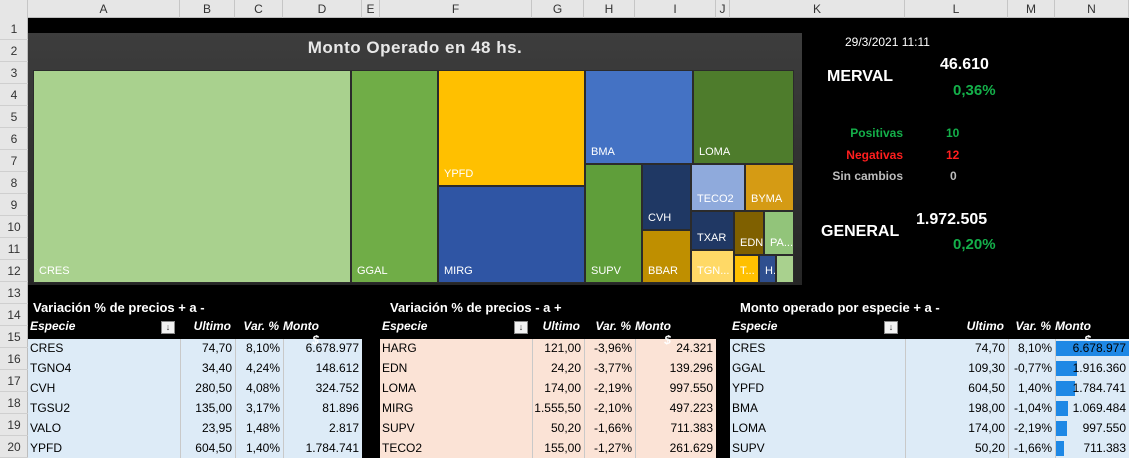  Describe the element at coordinates (50, 408) in the screenshot. I see `table_up-cell: TGSU2` at that location.